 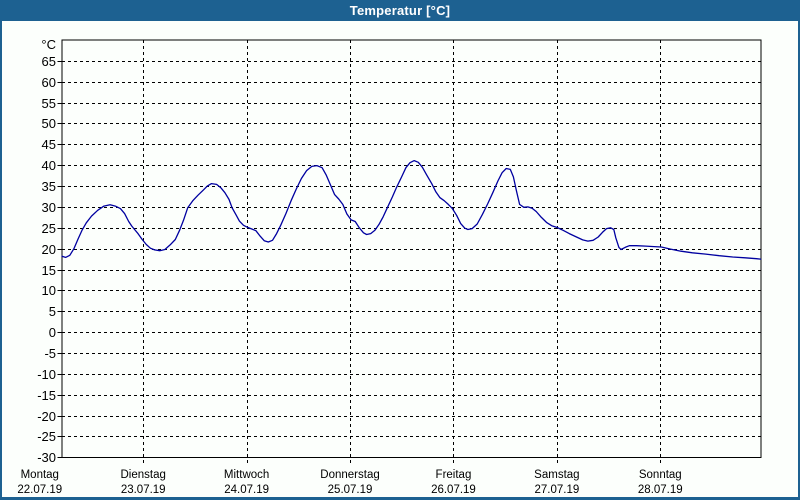 I want to click on y-axis-unit-label: °C, so click(x=48, y=44).